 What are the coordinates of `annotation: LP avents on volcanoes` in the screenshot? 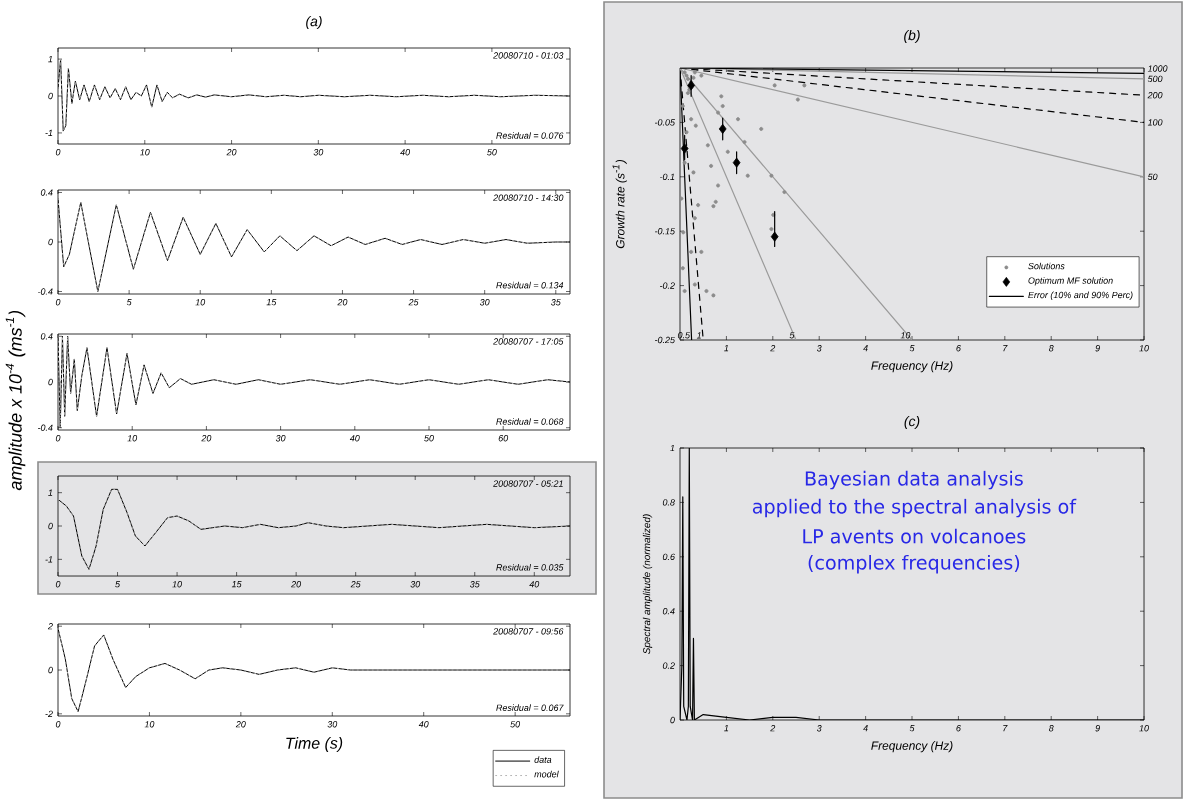 It's located at (914, 536).